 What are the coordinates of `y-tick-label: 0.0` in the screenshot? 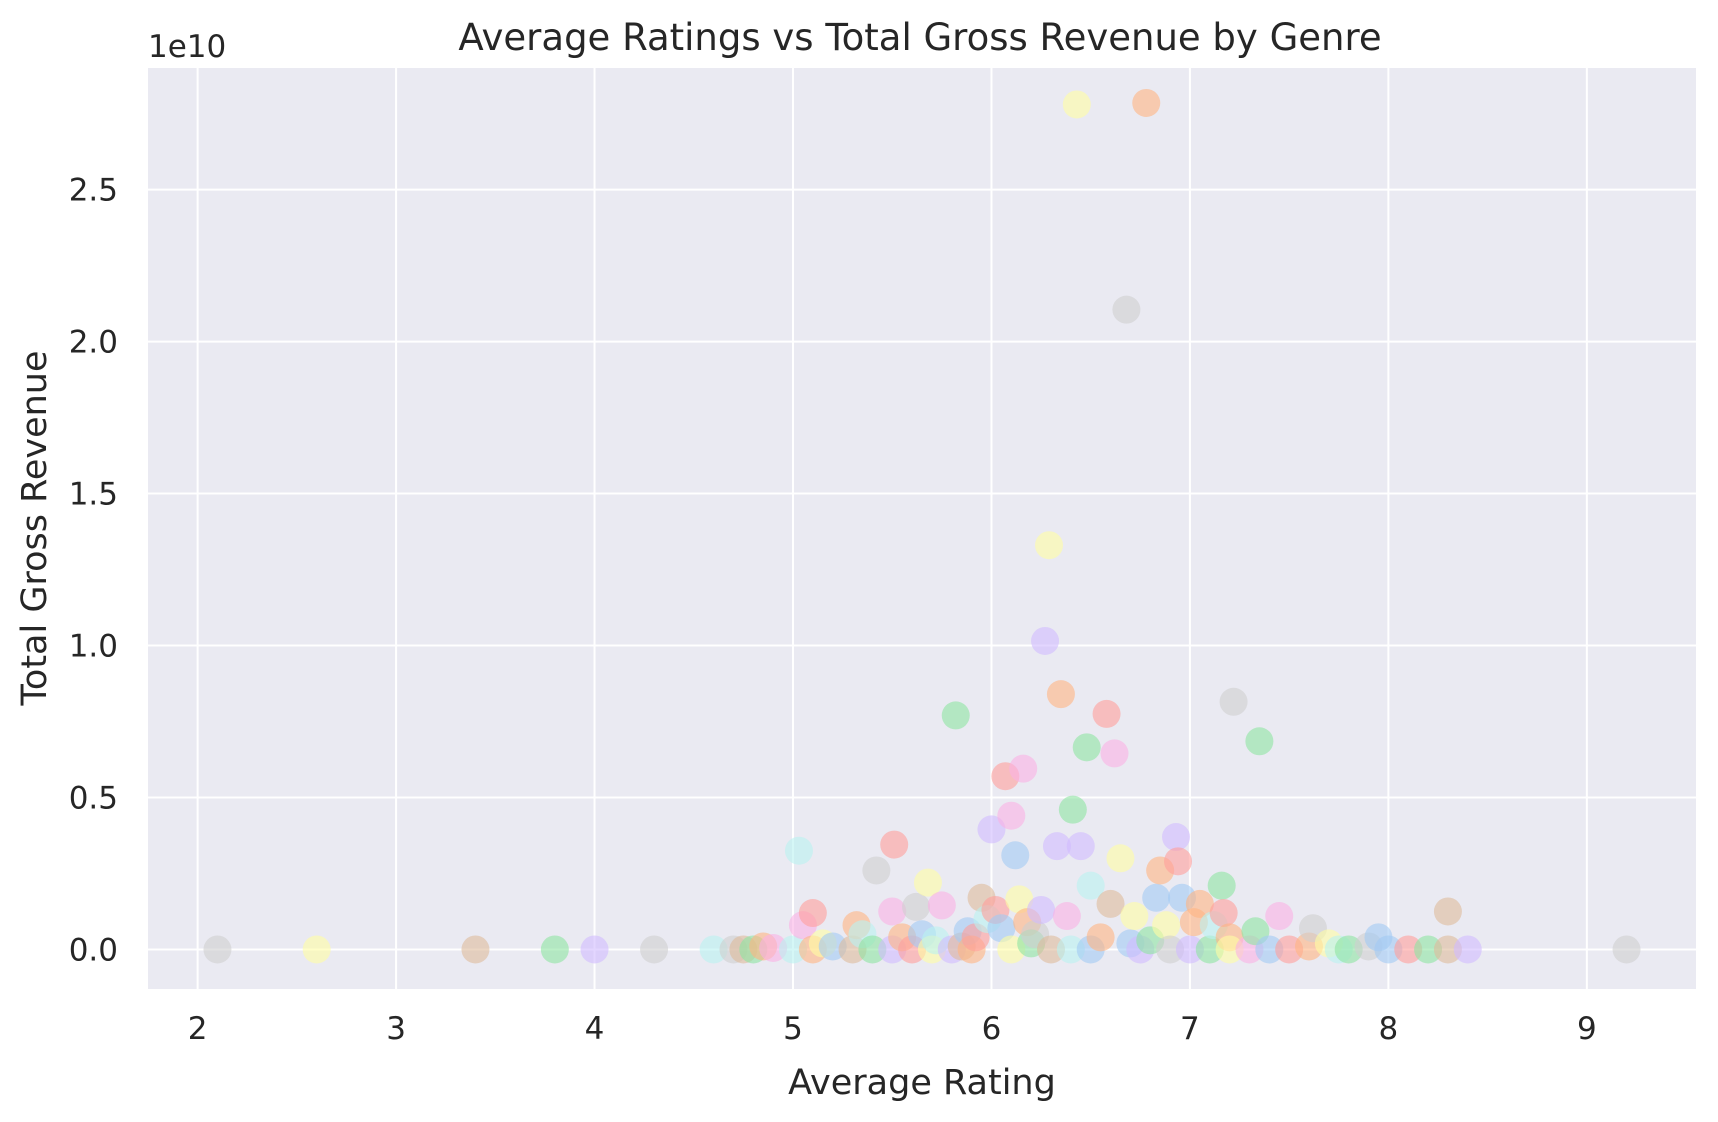 It's located at (93, 950).